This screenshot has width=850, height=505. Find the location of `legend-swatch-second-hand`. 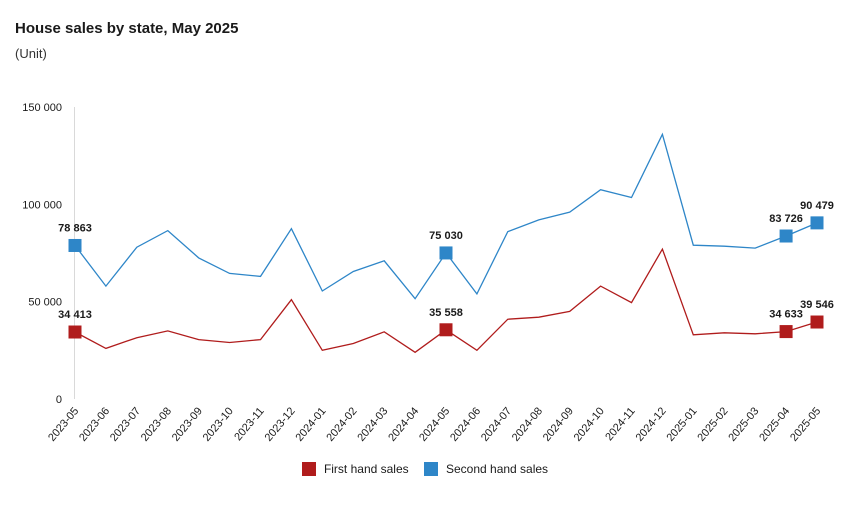

legend-swatch-second-hand is located at coordinates (430, 469).